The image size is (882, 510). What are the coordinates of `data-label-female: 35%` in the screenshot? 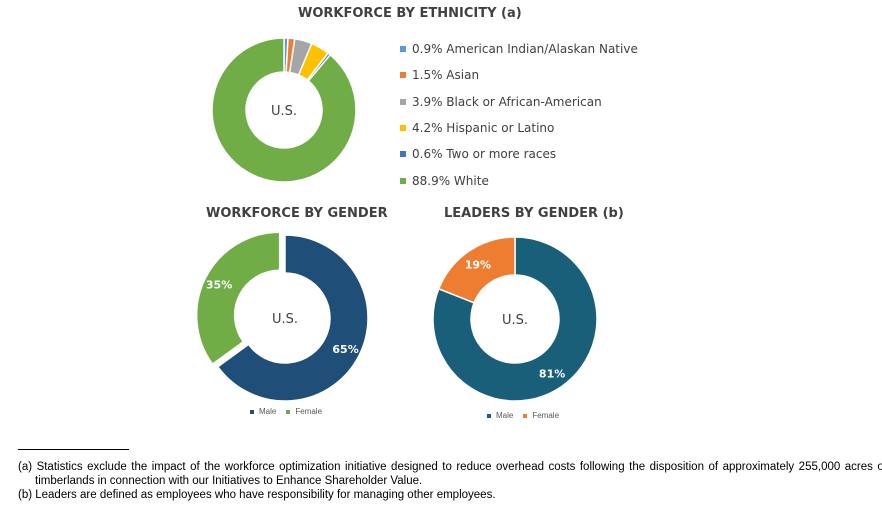 It's located at (219, 284).